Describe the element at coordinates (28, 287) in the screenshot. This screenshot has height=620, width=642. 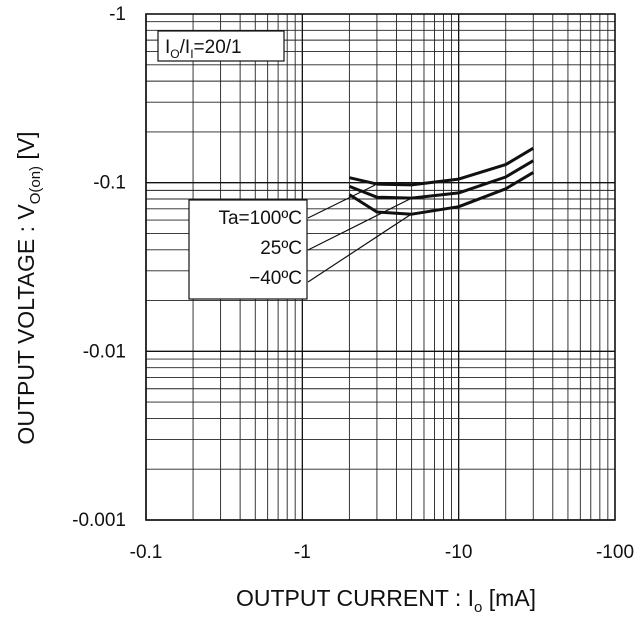
I see `y-axis-title: OUTPUT VOLTAGE : VO(on) [V]` at that location.